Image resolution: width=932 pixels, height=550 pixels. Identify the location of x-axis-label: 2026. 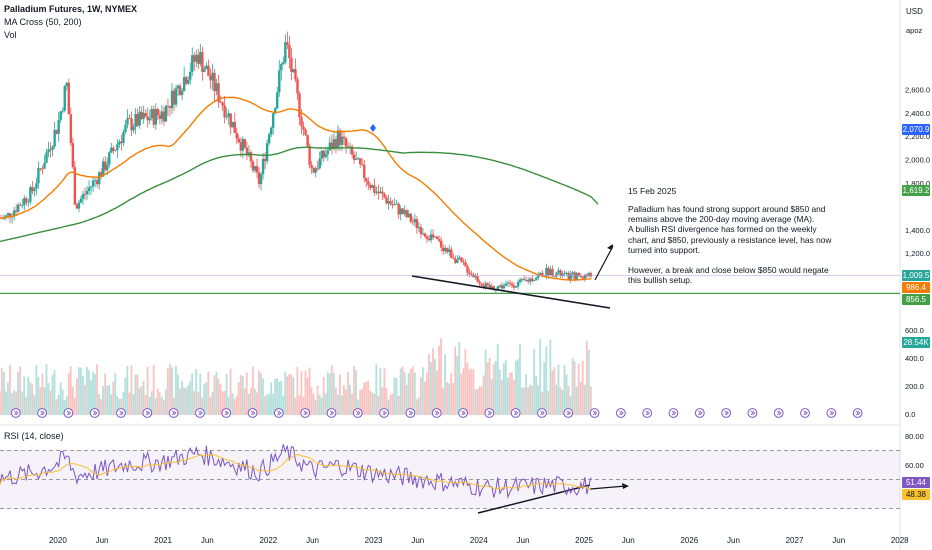
(689, 540).